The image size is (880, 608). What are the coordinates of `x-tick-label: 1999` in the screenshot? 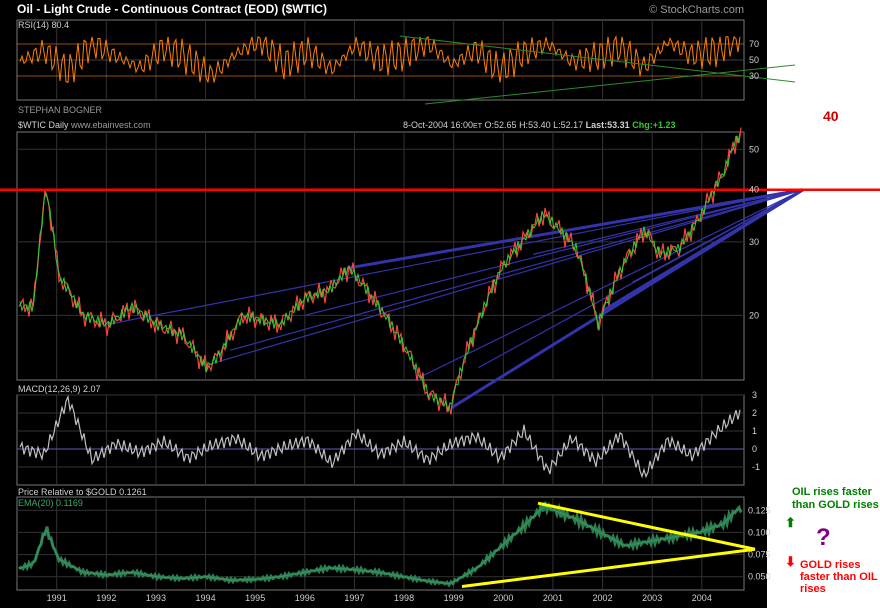 It's located at (454, 598).